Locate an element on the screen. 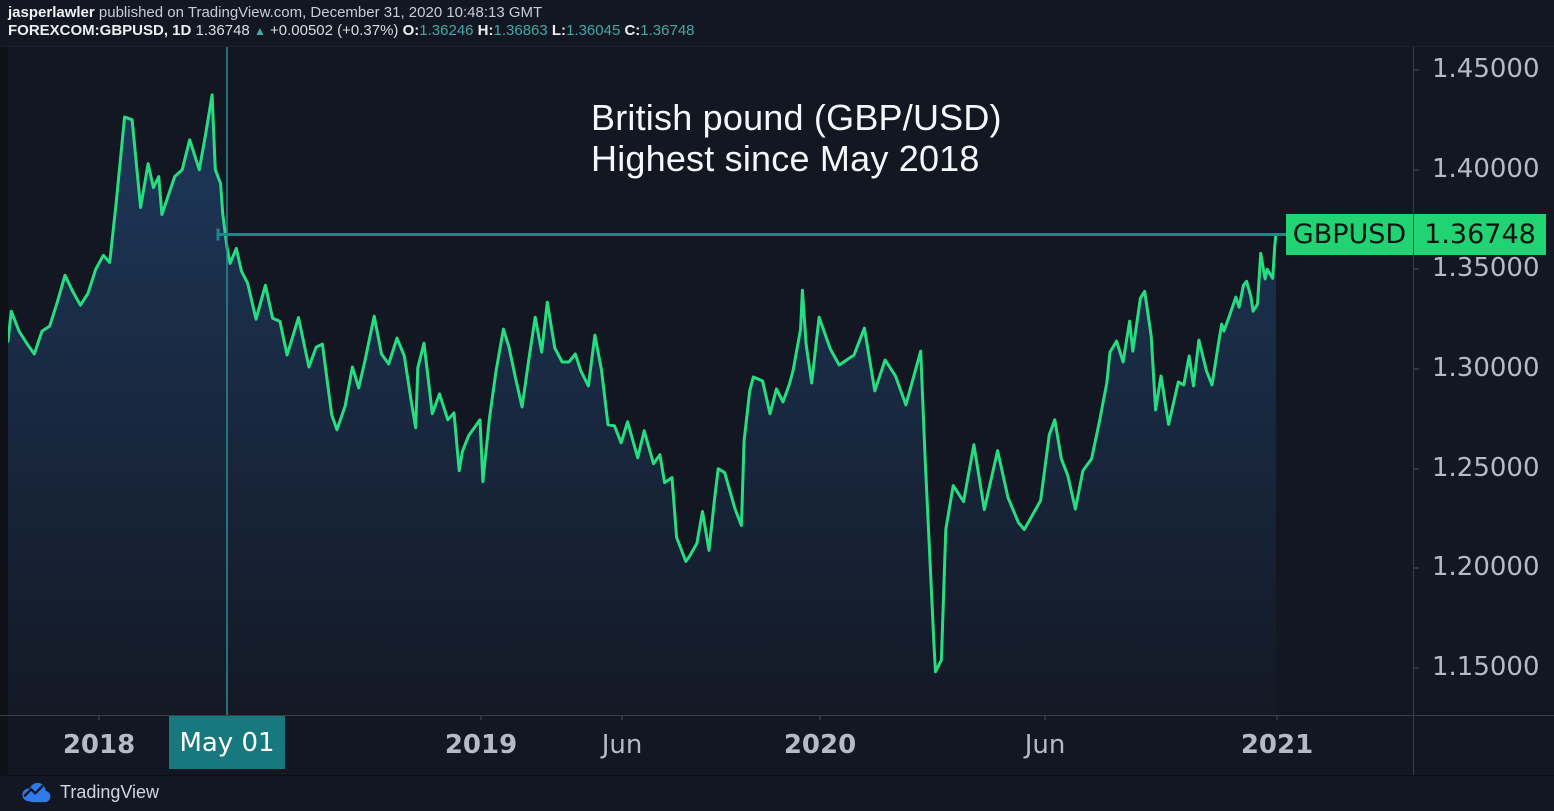 The width and height of the screenshot is (1554, 811). price-scale-label: 1.25000 is located at coordinates (1486, 468).